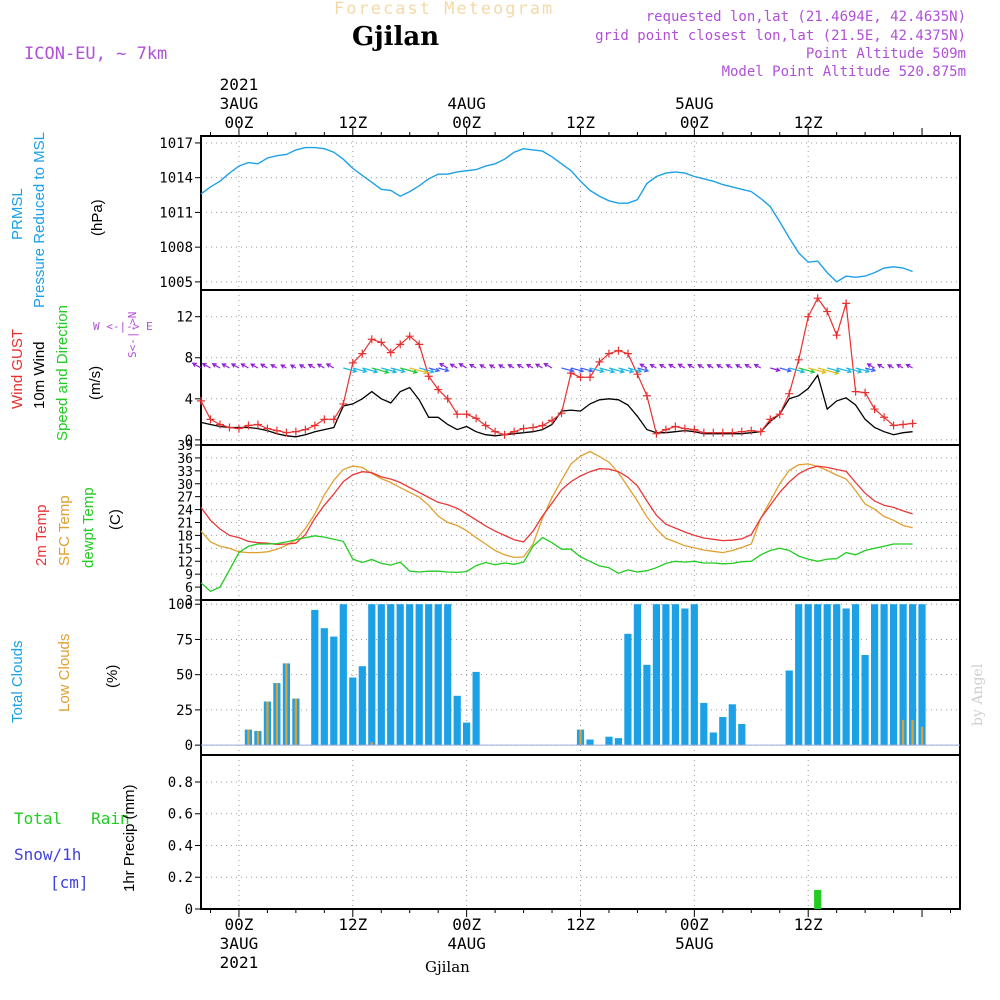 This screenshot has height=1000, width=1000. What do you see at coordinates (694, 103) in the screenshot?
I see `time-label-top: 5AUG` at bounding box center [694, 103].